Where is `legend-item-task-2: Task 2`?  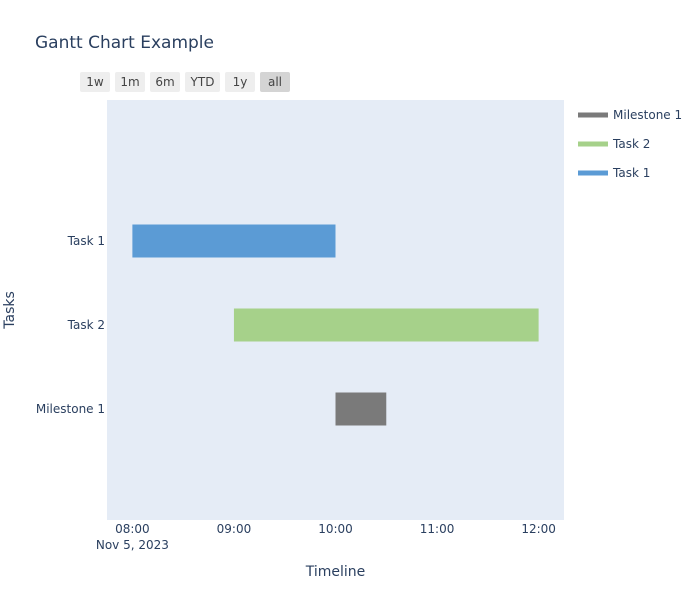
legend-item-task-2: Task 2 is located at coordinates (631, 144).